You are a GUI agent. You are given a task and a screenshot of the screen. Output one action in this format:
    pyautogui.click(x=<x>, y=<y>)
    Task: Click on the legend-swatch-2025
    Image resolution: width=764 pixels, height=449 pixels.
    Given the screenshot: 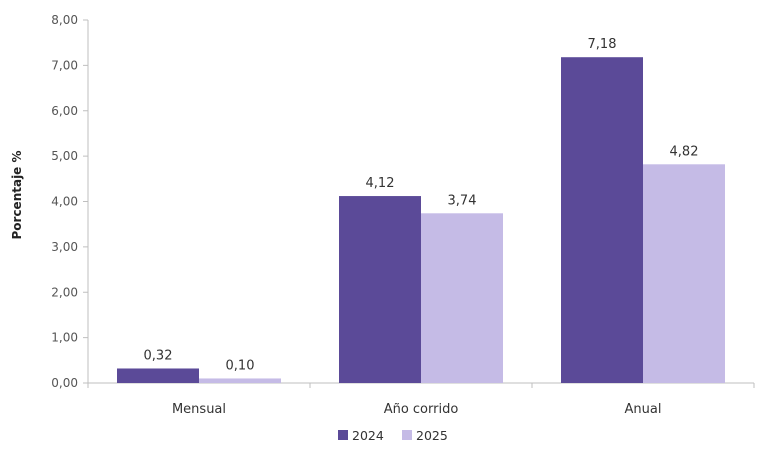 What is the action you would take?
    pyautogui.click(x=407, y=435)
    